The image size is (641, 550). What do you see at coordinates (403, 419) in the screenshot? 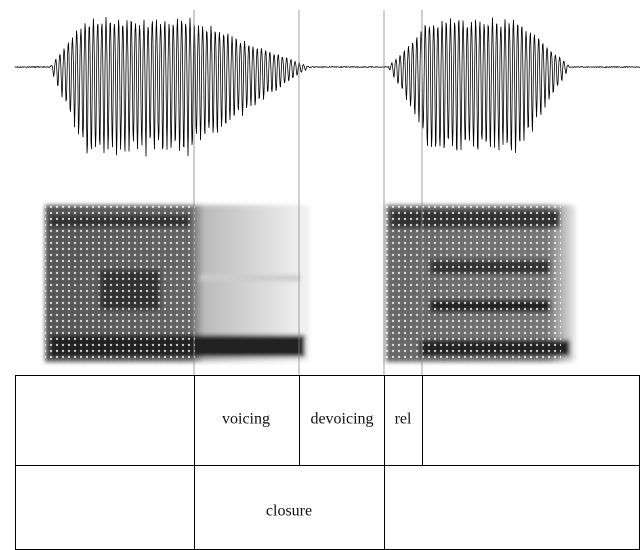
I see `interval-label: rel` at bounding box center [403, 419].